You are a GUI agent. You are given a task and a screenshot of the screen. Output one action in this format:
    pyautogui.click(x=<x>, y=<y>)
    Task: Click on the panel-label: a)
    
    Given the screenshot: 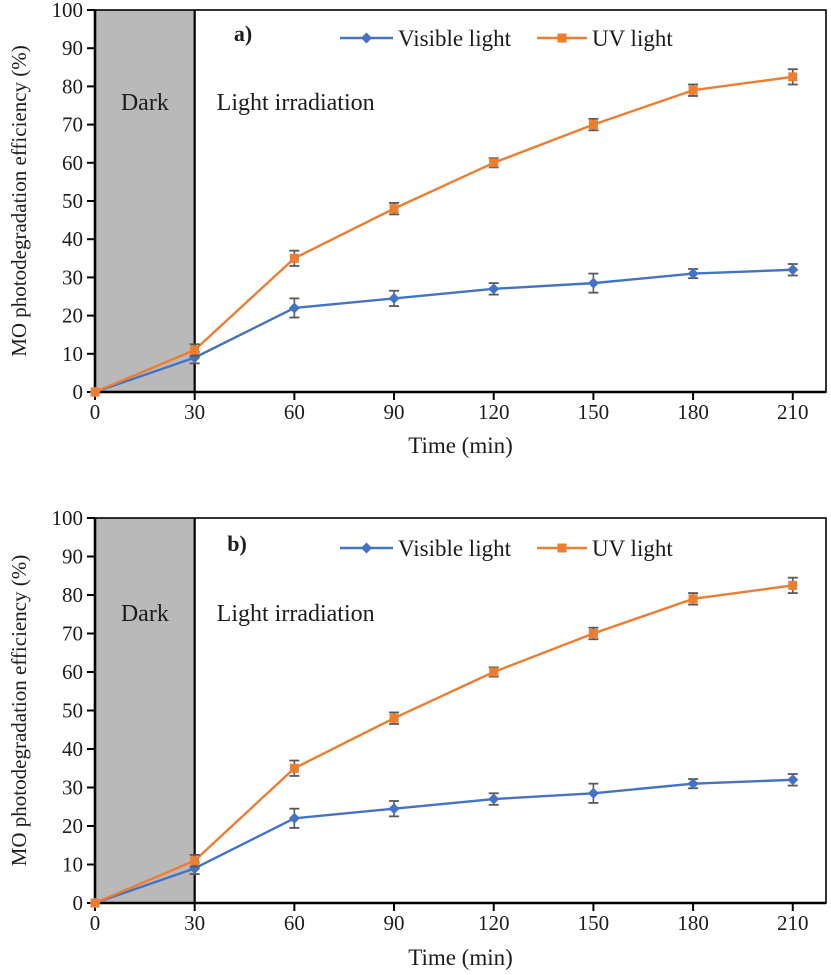 What is the action you would take?
    pyautogui.click(x=243, y=33)
    